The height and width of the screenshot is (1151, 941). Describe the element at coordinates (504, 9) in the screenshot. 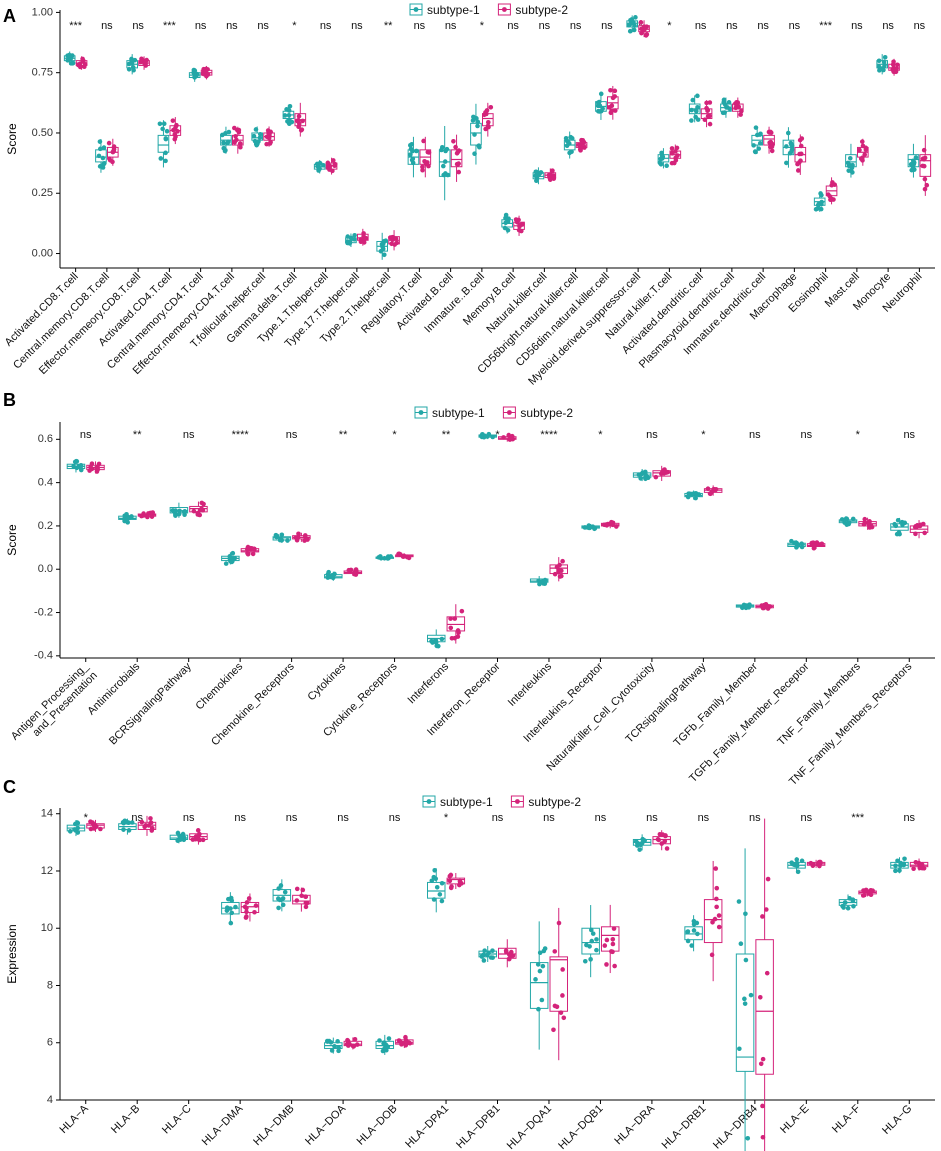

I see `legend-key-dot` at that location.